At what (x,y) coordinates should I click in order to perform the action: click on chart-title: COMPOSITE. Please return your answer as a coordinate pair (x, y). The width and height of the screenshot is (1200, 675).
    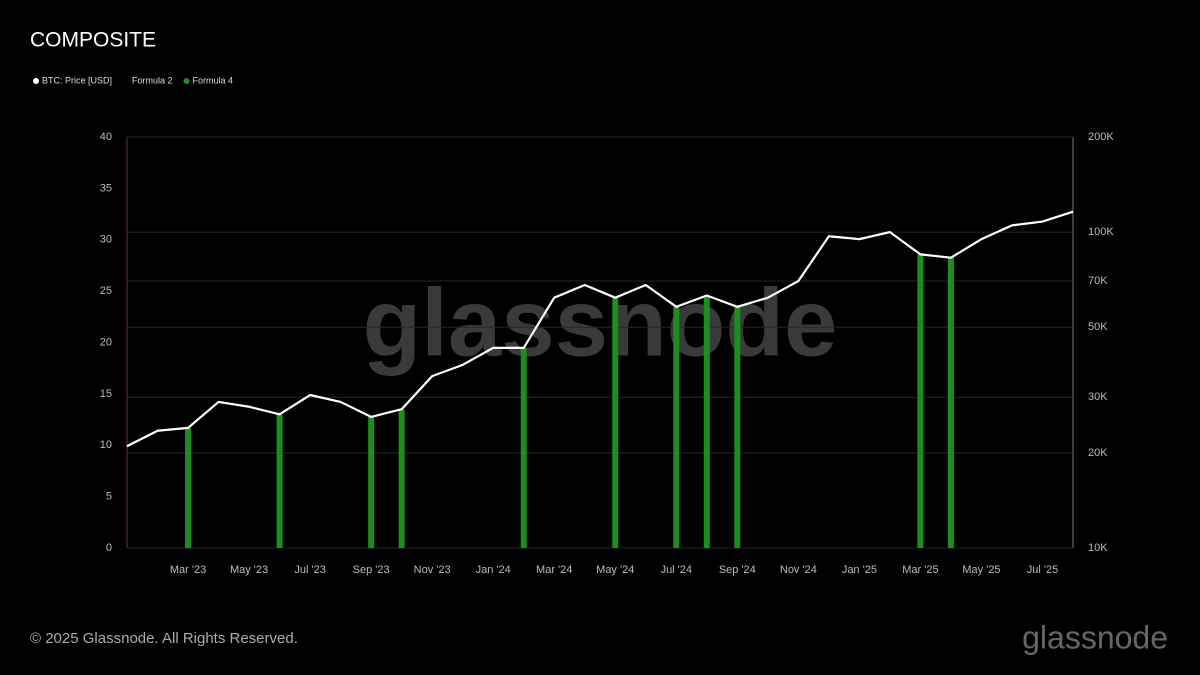
    Looking at the image, I should click on (93, 40).